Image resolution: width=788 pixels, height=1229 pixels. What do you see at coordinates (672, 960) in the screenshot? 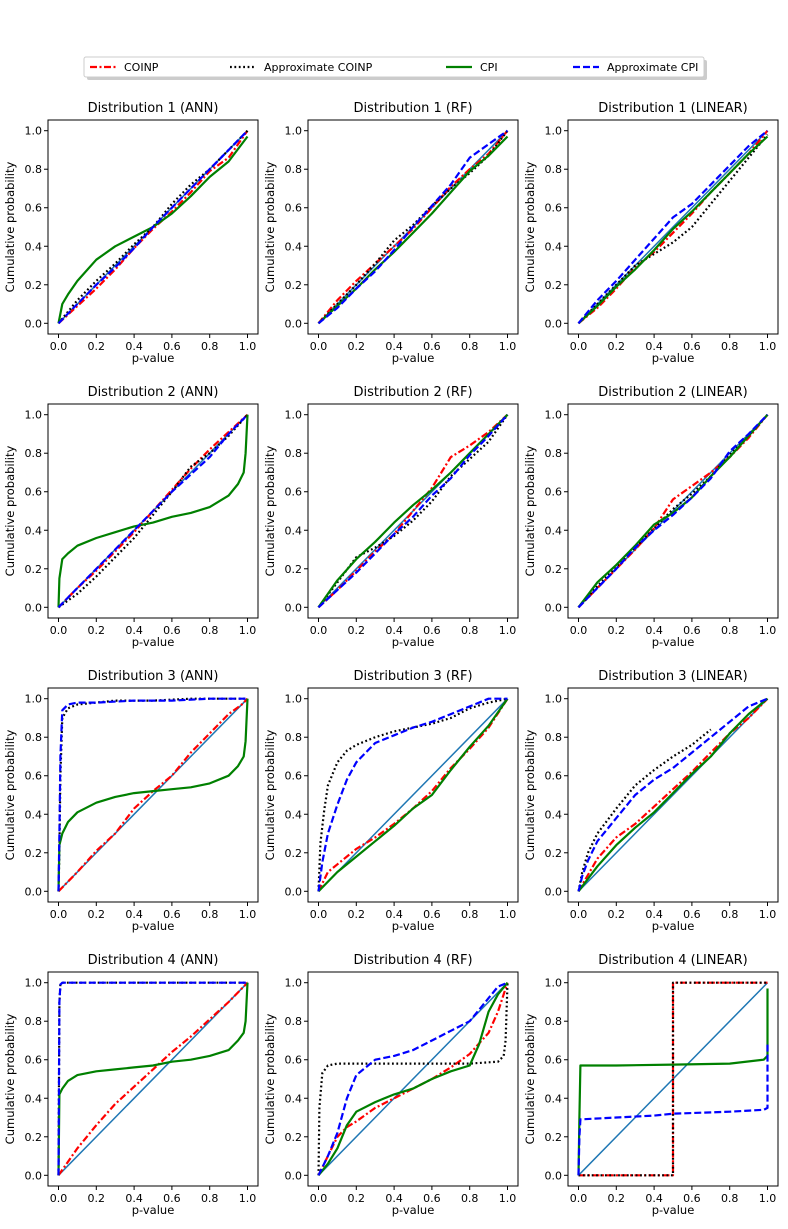
I see `chart-title: Distribution 4 (LINEAR)` at bounding box center [672, 960].